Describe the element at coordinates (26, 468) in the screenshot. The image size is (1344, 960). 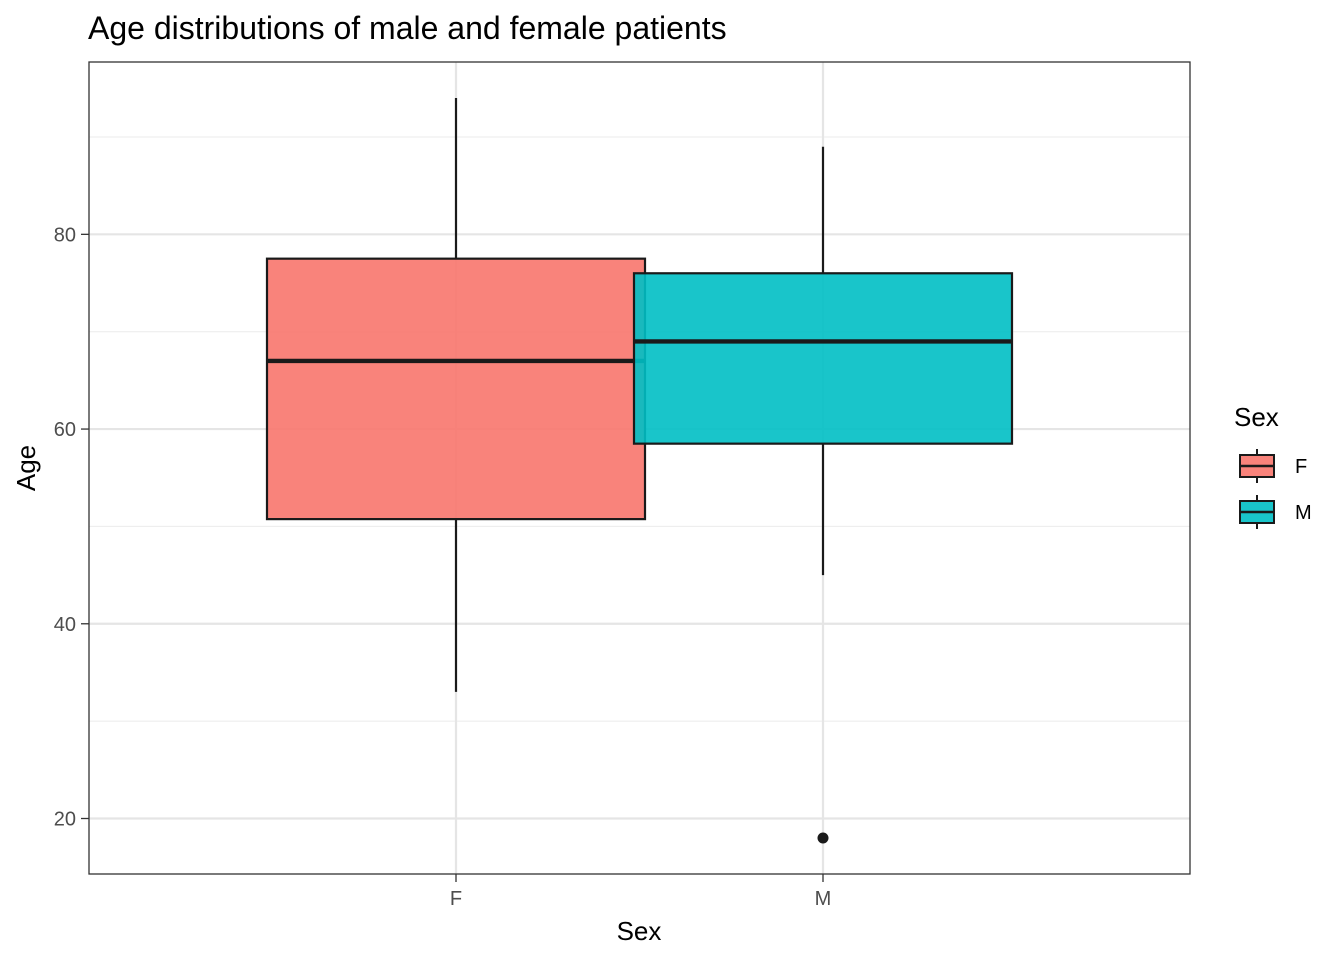
I see `y-axis-title: Age` at that location.